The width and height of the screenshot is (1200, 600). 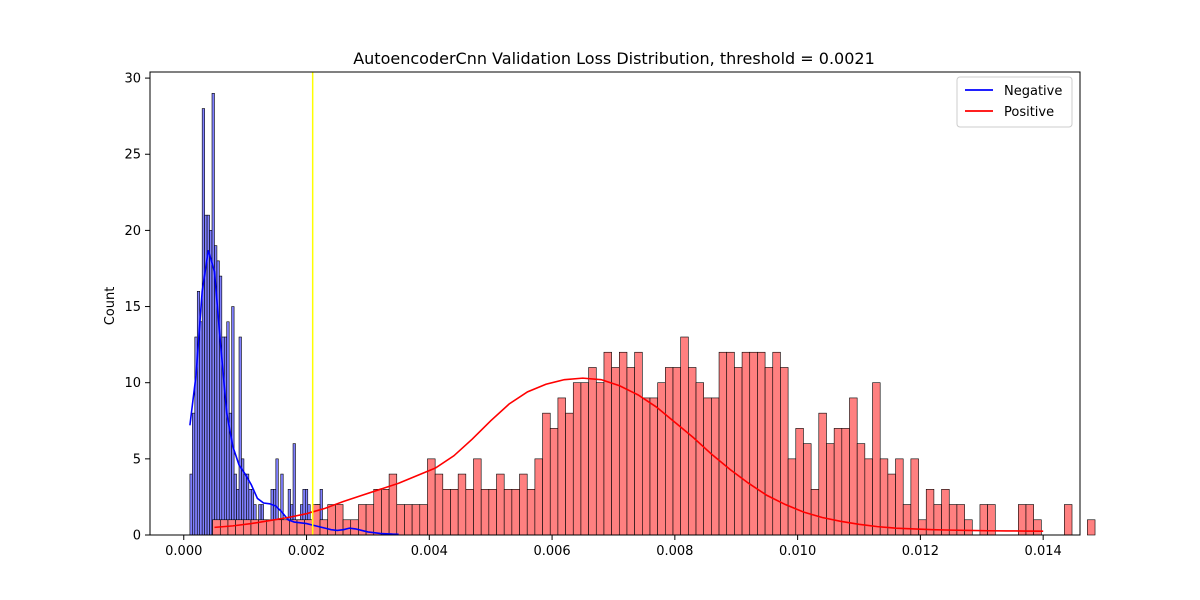 I want to click on x-tick-label: 0.006, so click(x=551, y=551).